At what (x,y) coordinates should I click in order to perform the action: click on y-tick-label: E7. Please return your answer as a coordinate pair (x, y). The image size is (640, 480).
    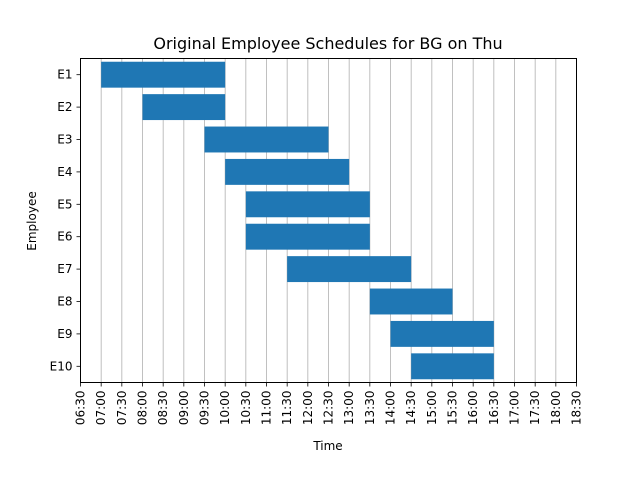
    Looking at the image, I should click on (64, 269).